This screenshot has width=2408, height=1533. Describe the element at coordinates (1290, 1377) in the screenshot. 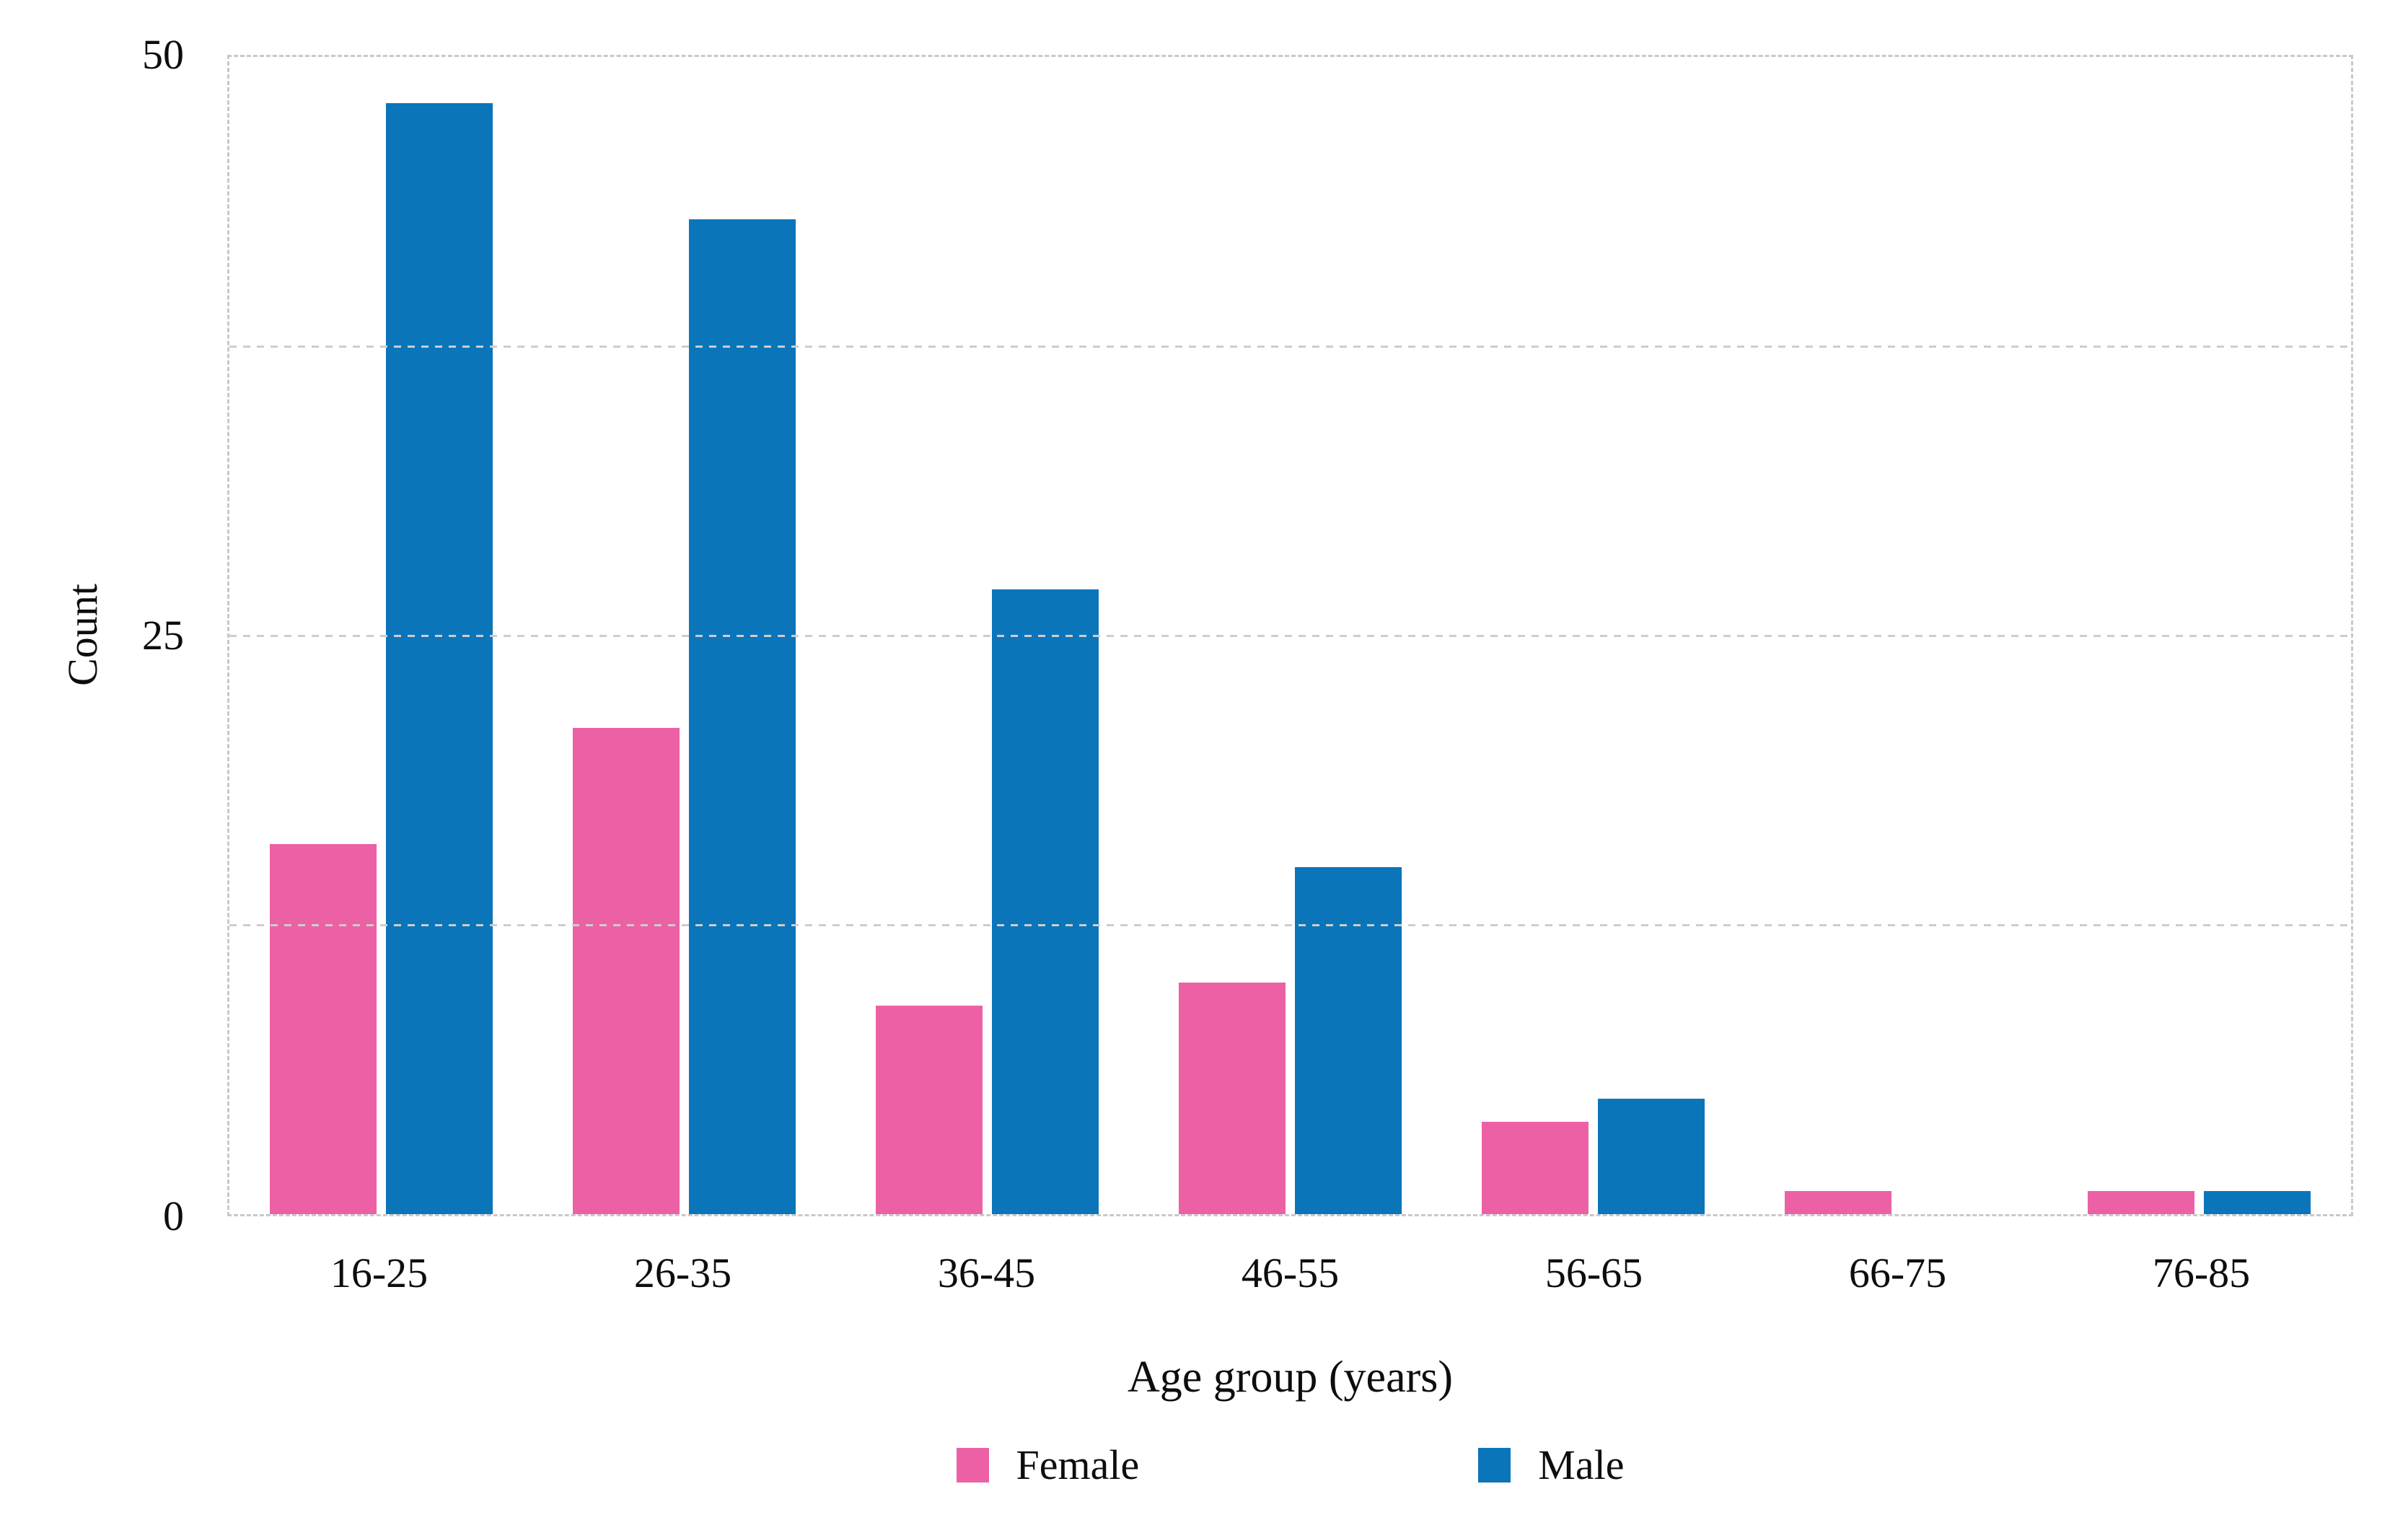

I see `x-axis-title: Age group (years)` at that location.